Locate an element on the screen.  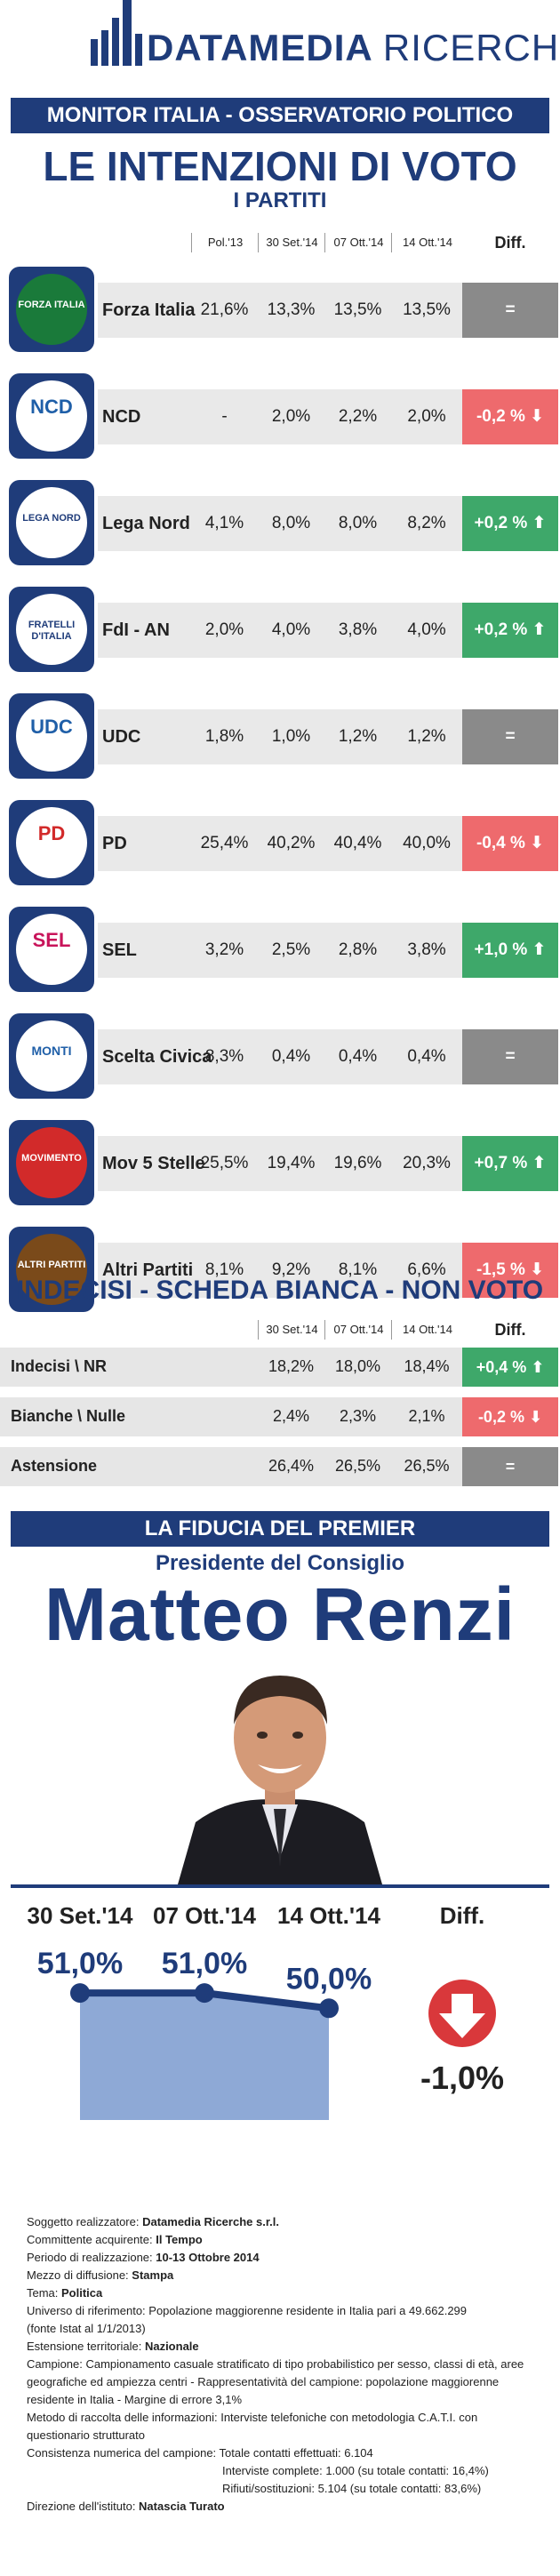
party-diff: +0,7 % ⬆ is located at coordinates (510, 1163).